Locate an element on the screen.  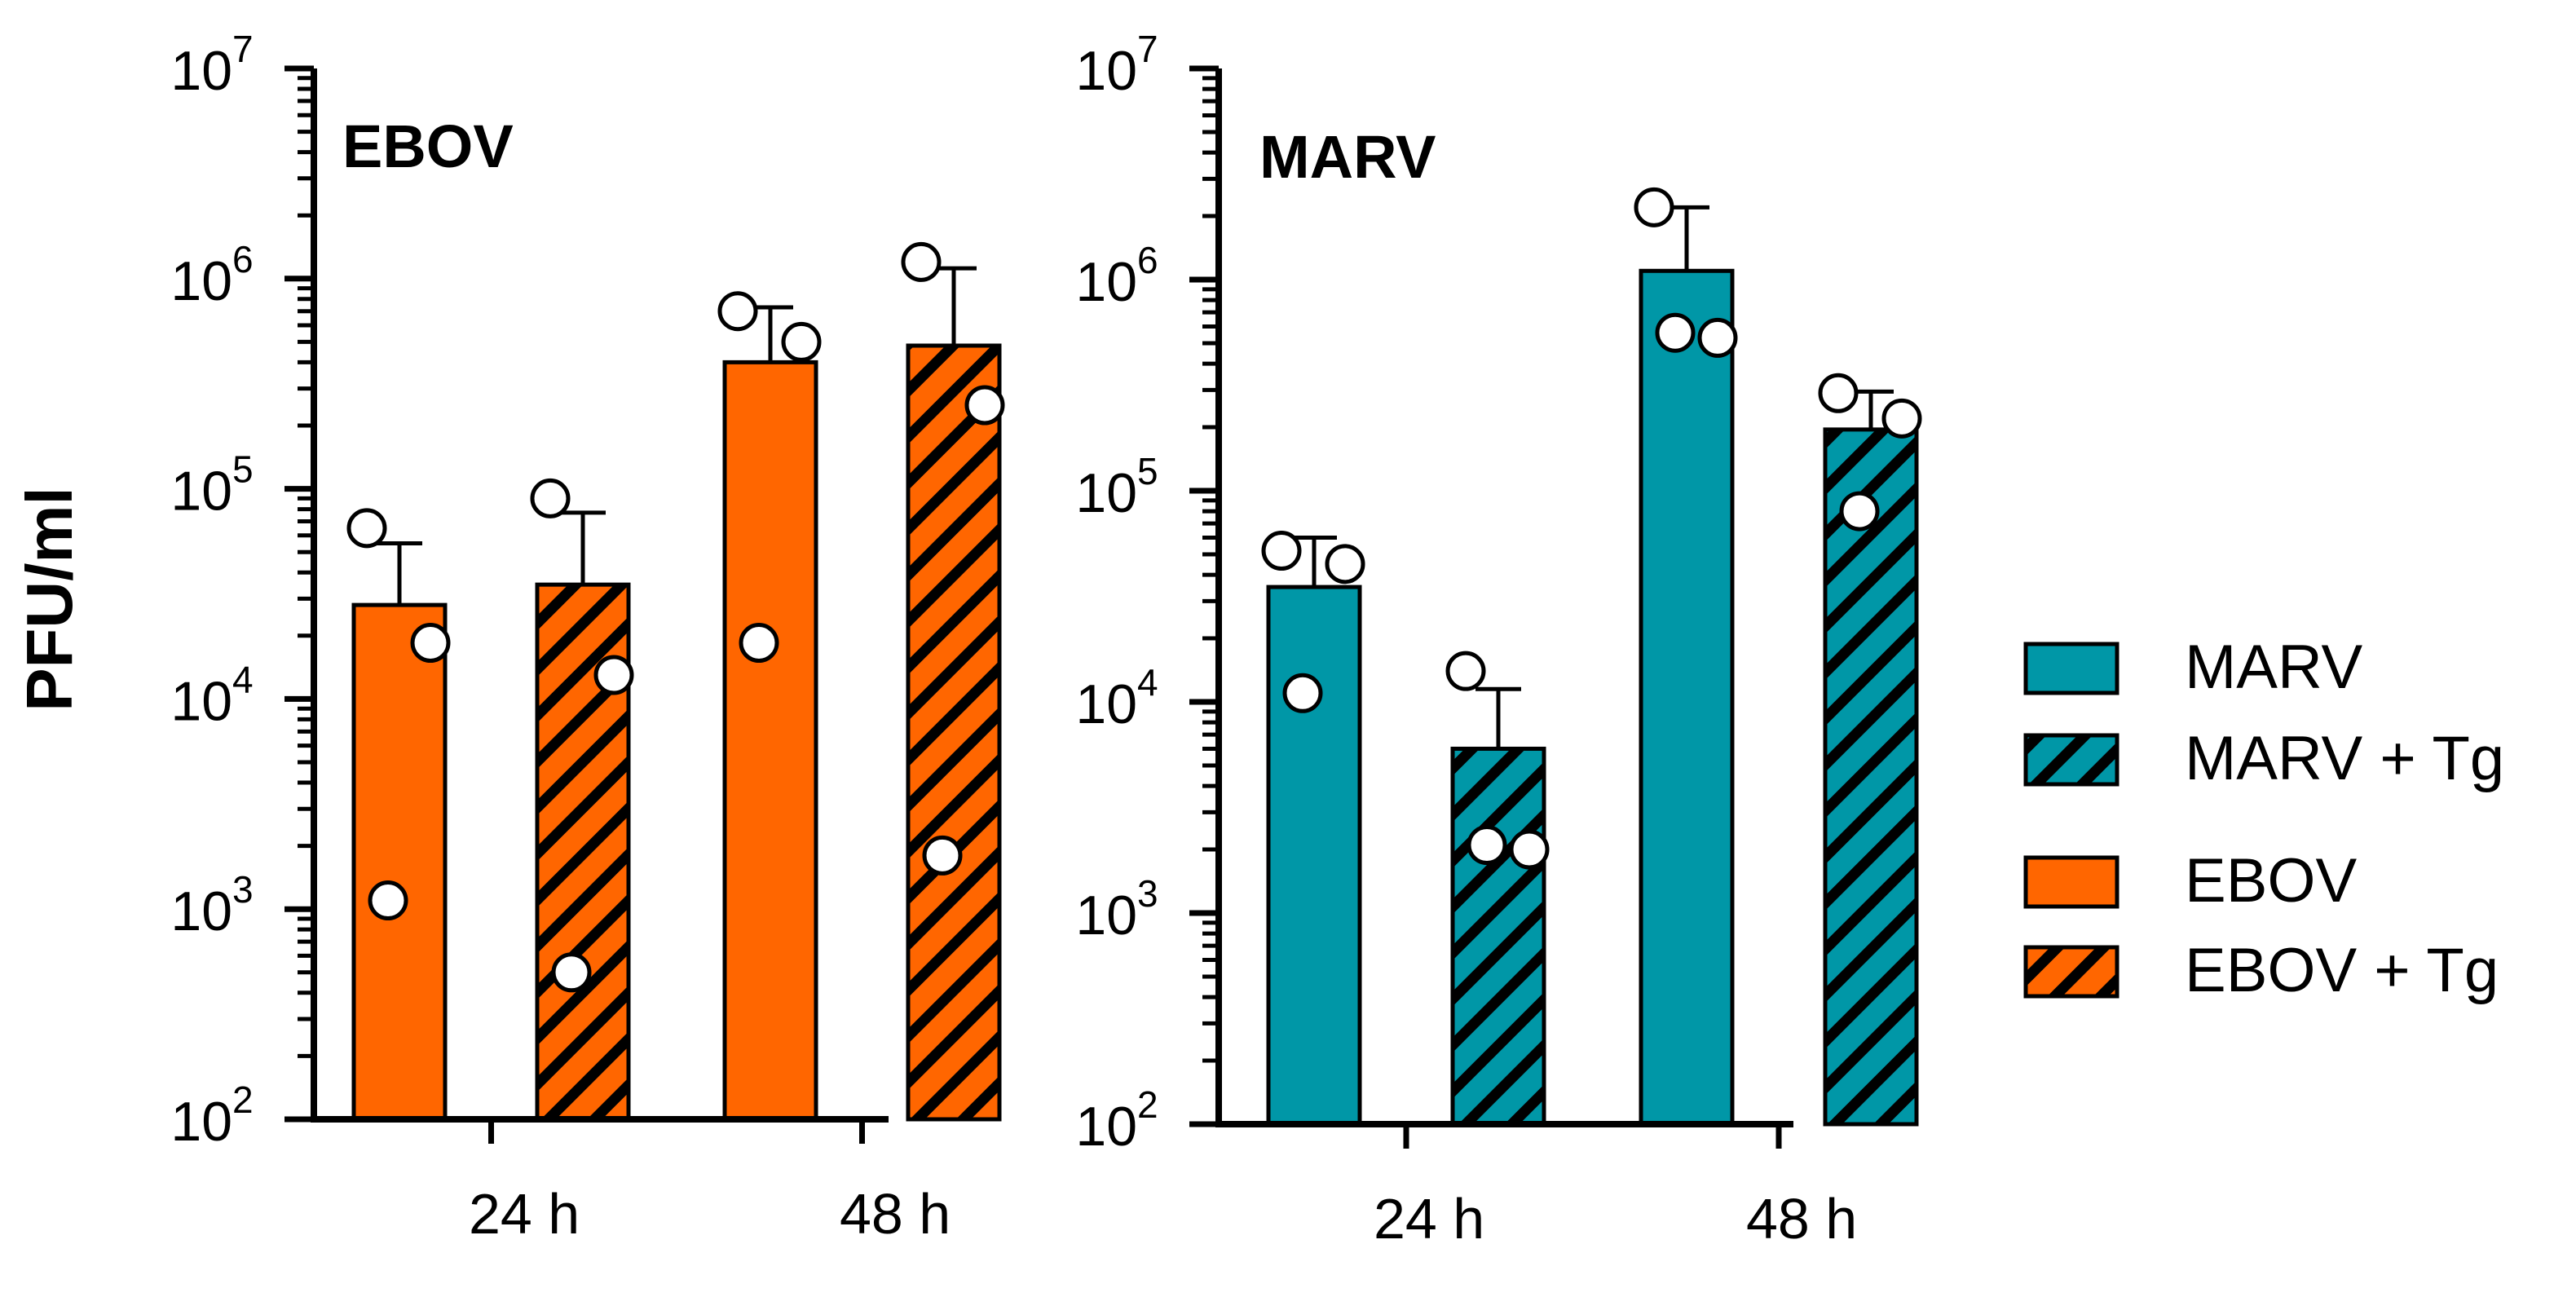
legend-item: EBOV is located at coordinates (2190, 881).